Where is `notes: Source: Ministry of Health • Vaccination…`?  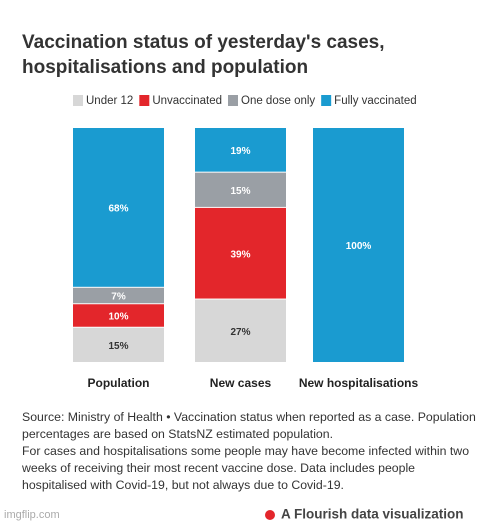 notes: Source: Ministry of Health • Vaccination… is located at coordinates (251, 451).